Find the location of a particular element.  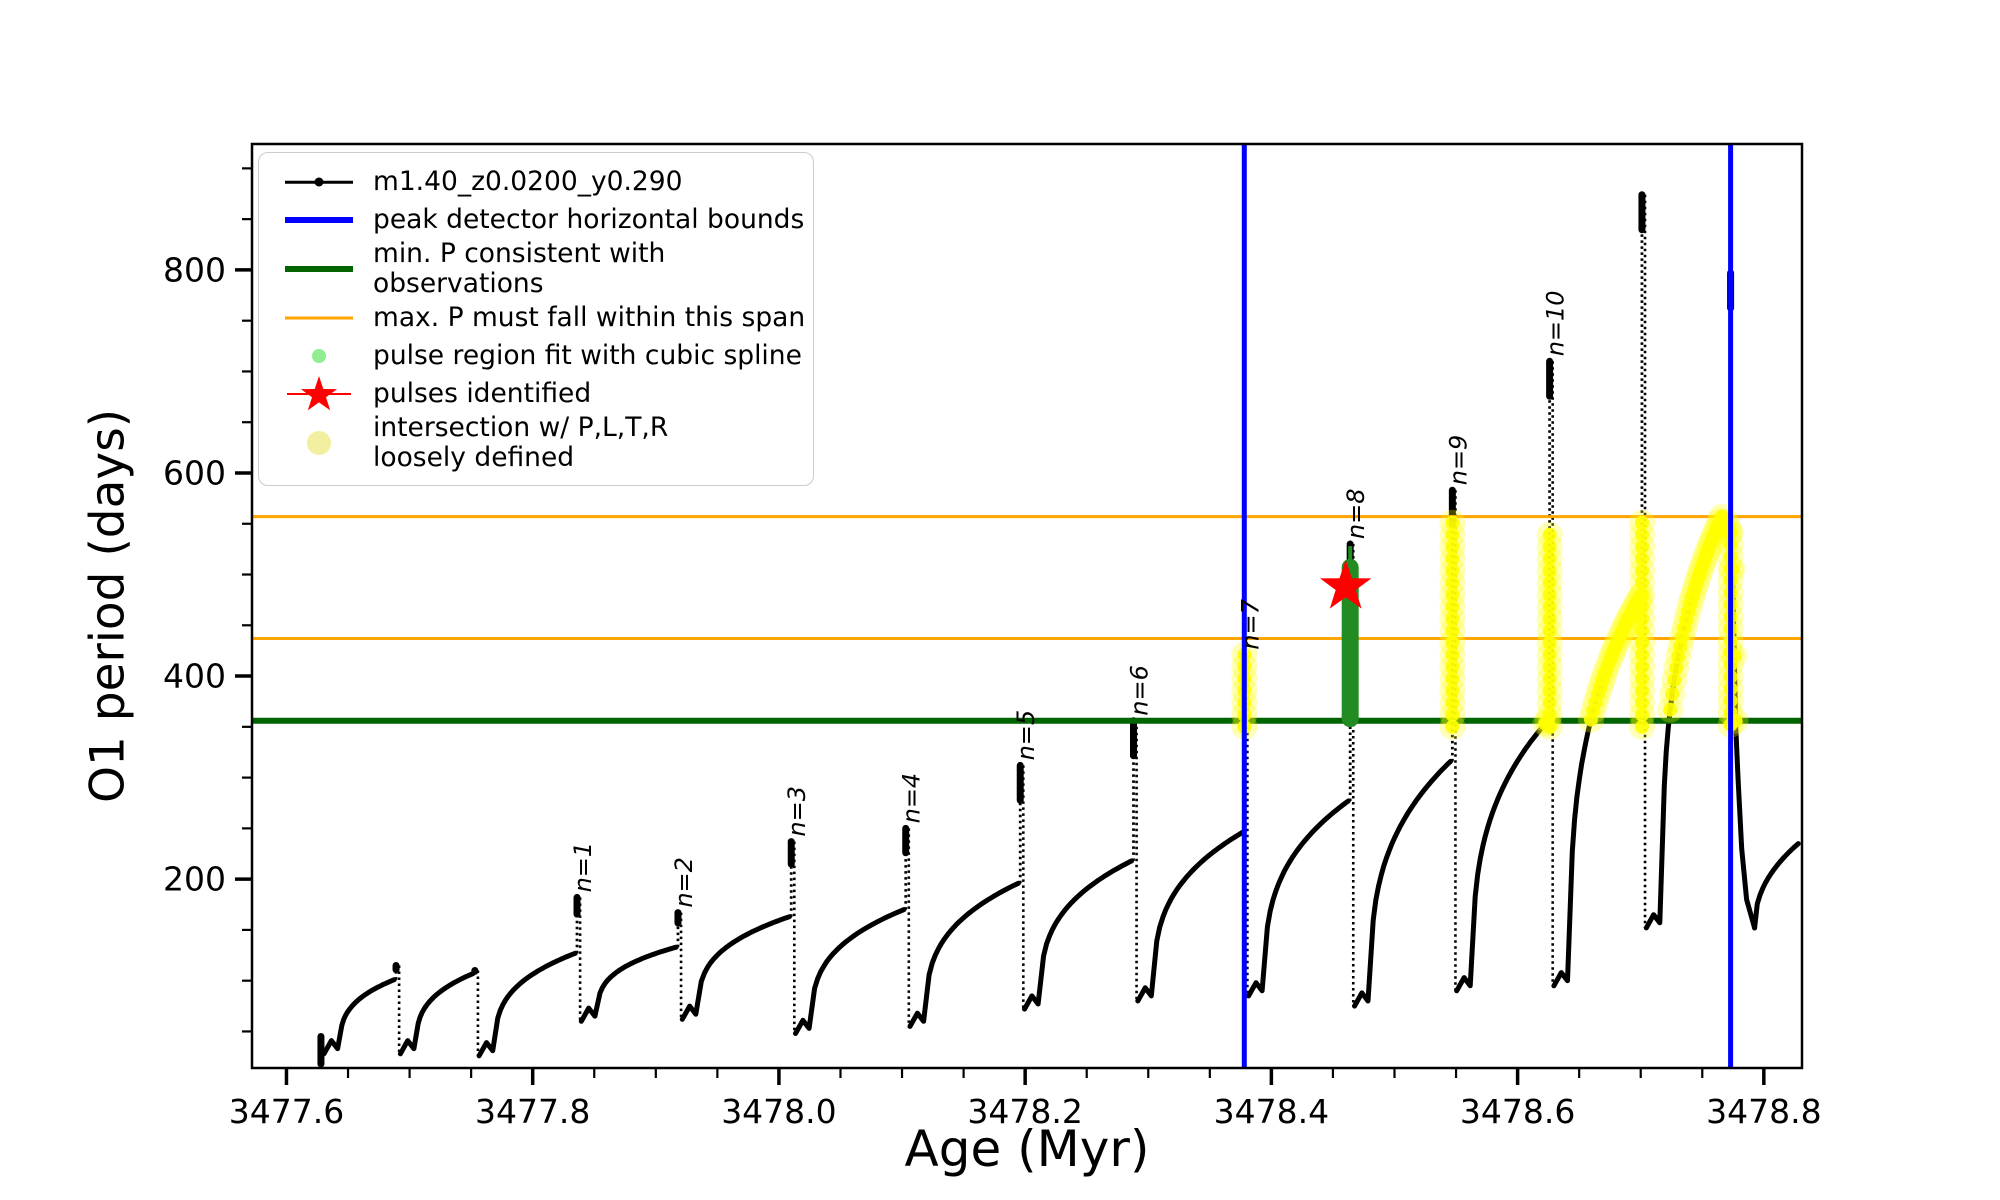

pulse-star-marker is located at coordinates (1346, 584).